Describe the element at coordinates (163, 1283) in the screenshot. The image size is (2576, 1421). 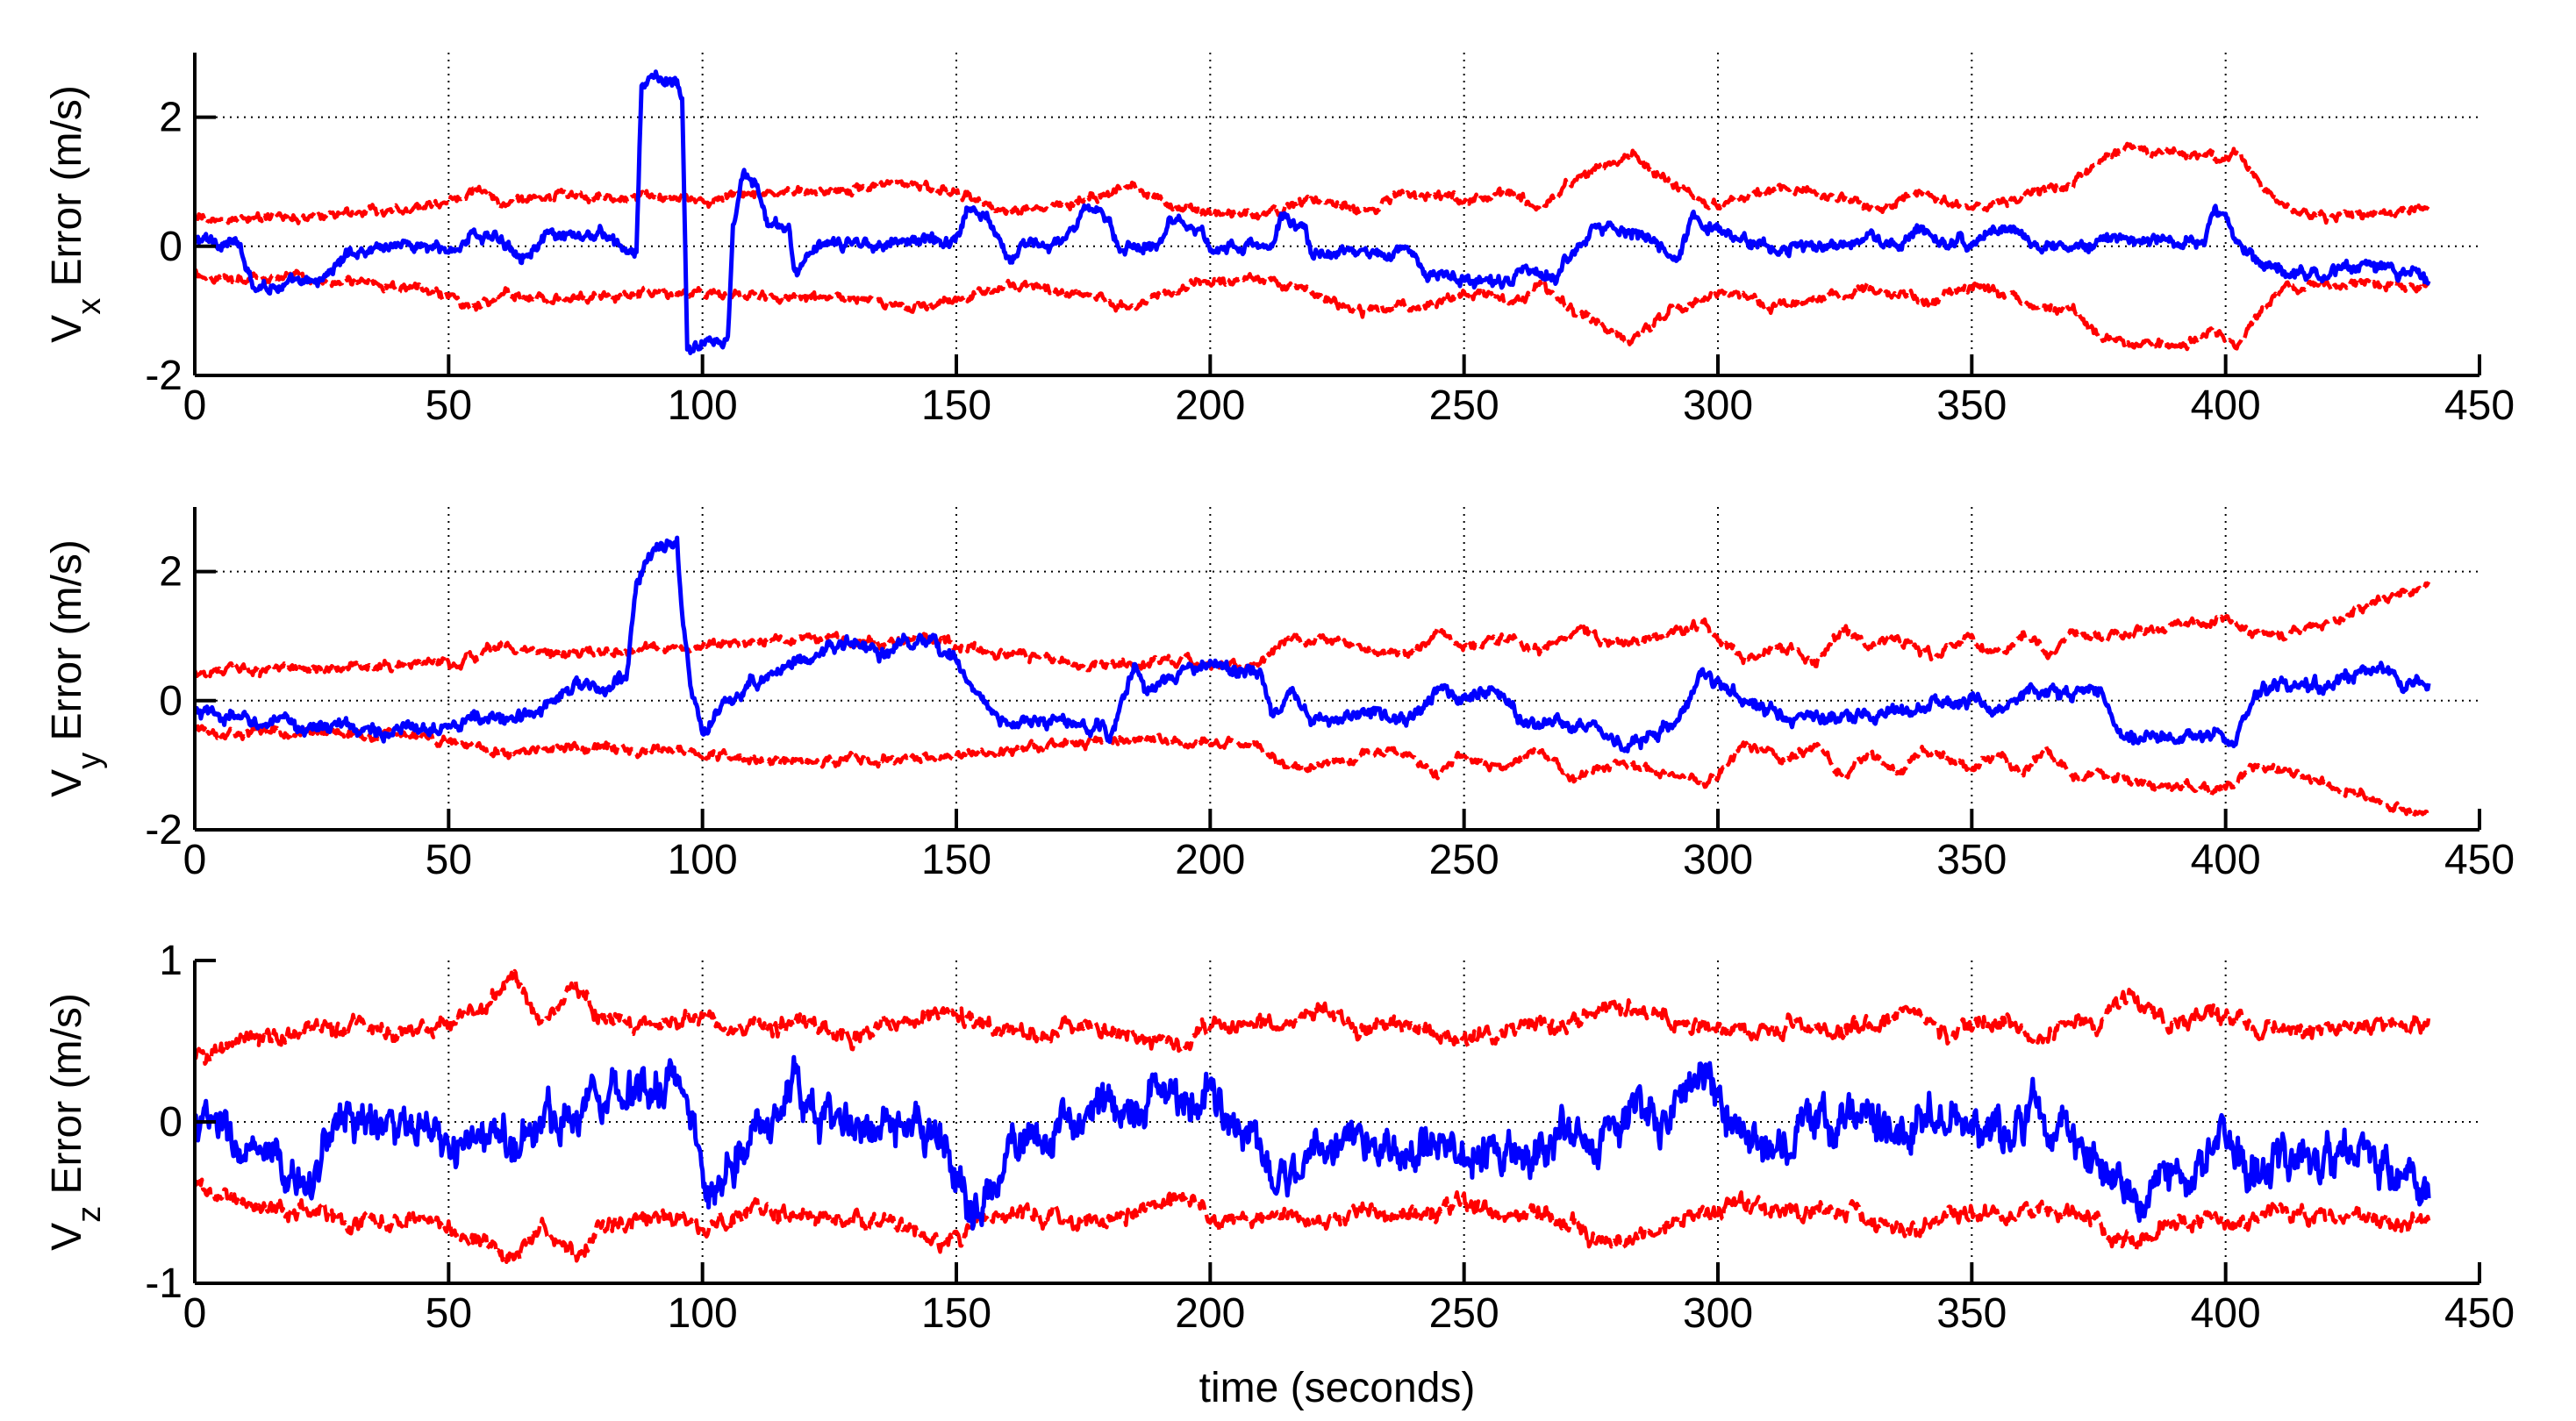
I see `y-tick-label: -1` at that location.